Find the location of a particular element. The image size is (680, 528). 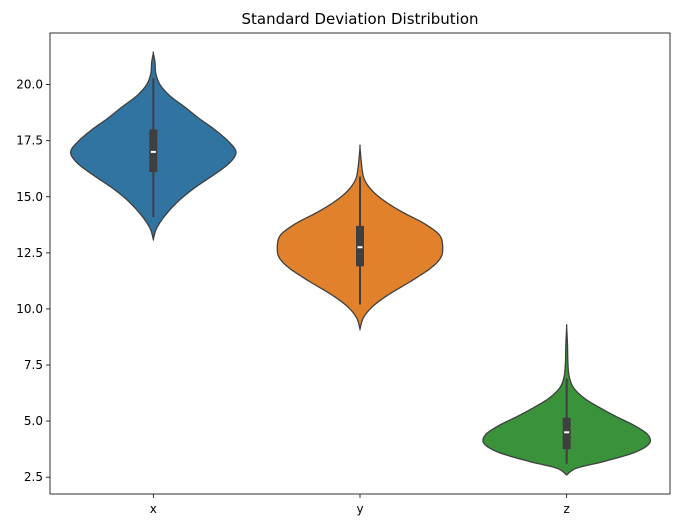

chart-title: Standard Deviation Distribution is located at coordinates (359, 19).